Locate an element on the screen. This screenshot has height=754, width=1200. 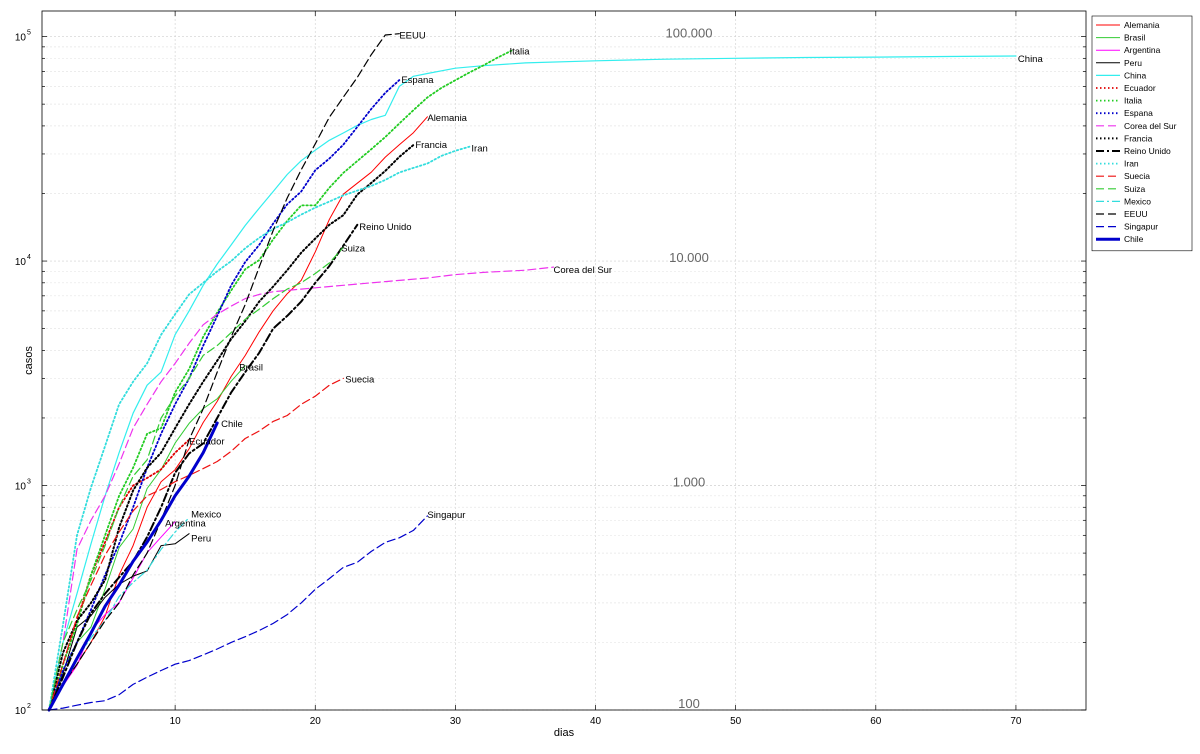
series-end-label: Francia is located at coordinates (431, 145).